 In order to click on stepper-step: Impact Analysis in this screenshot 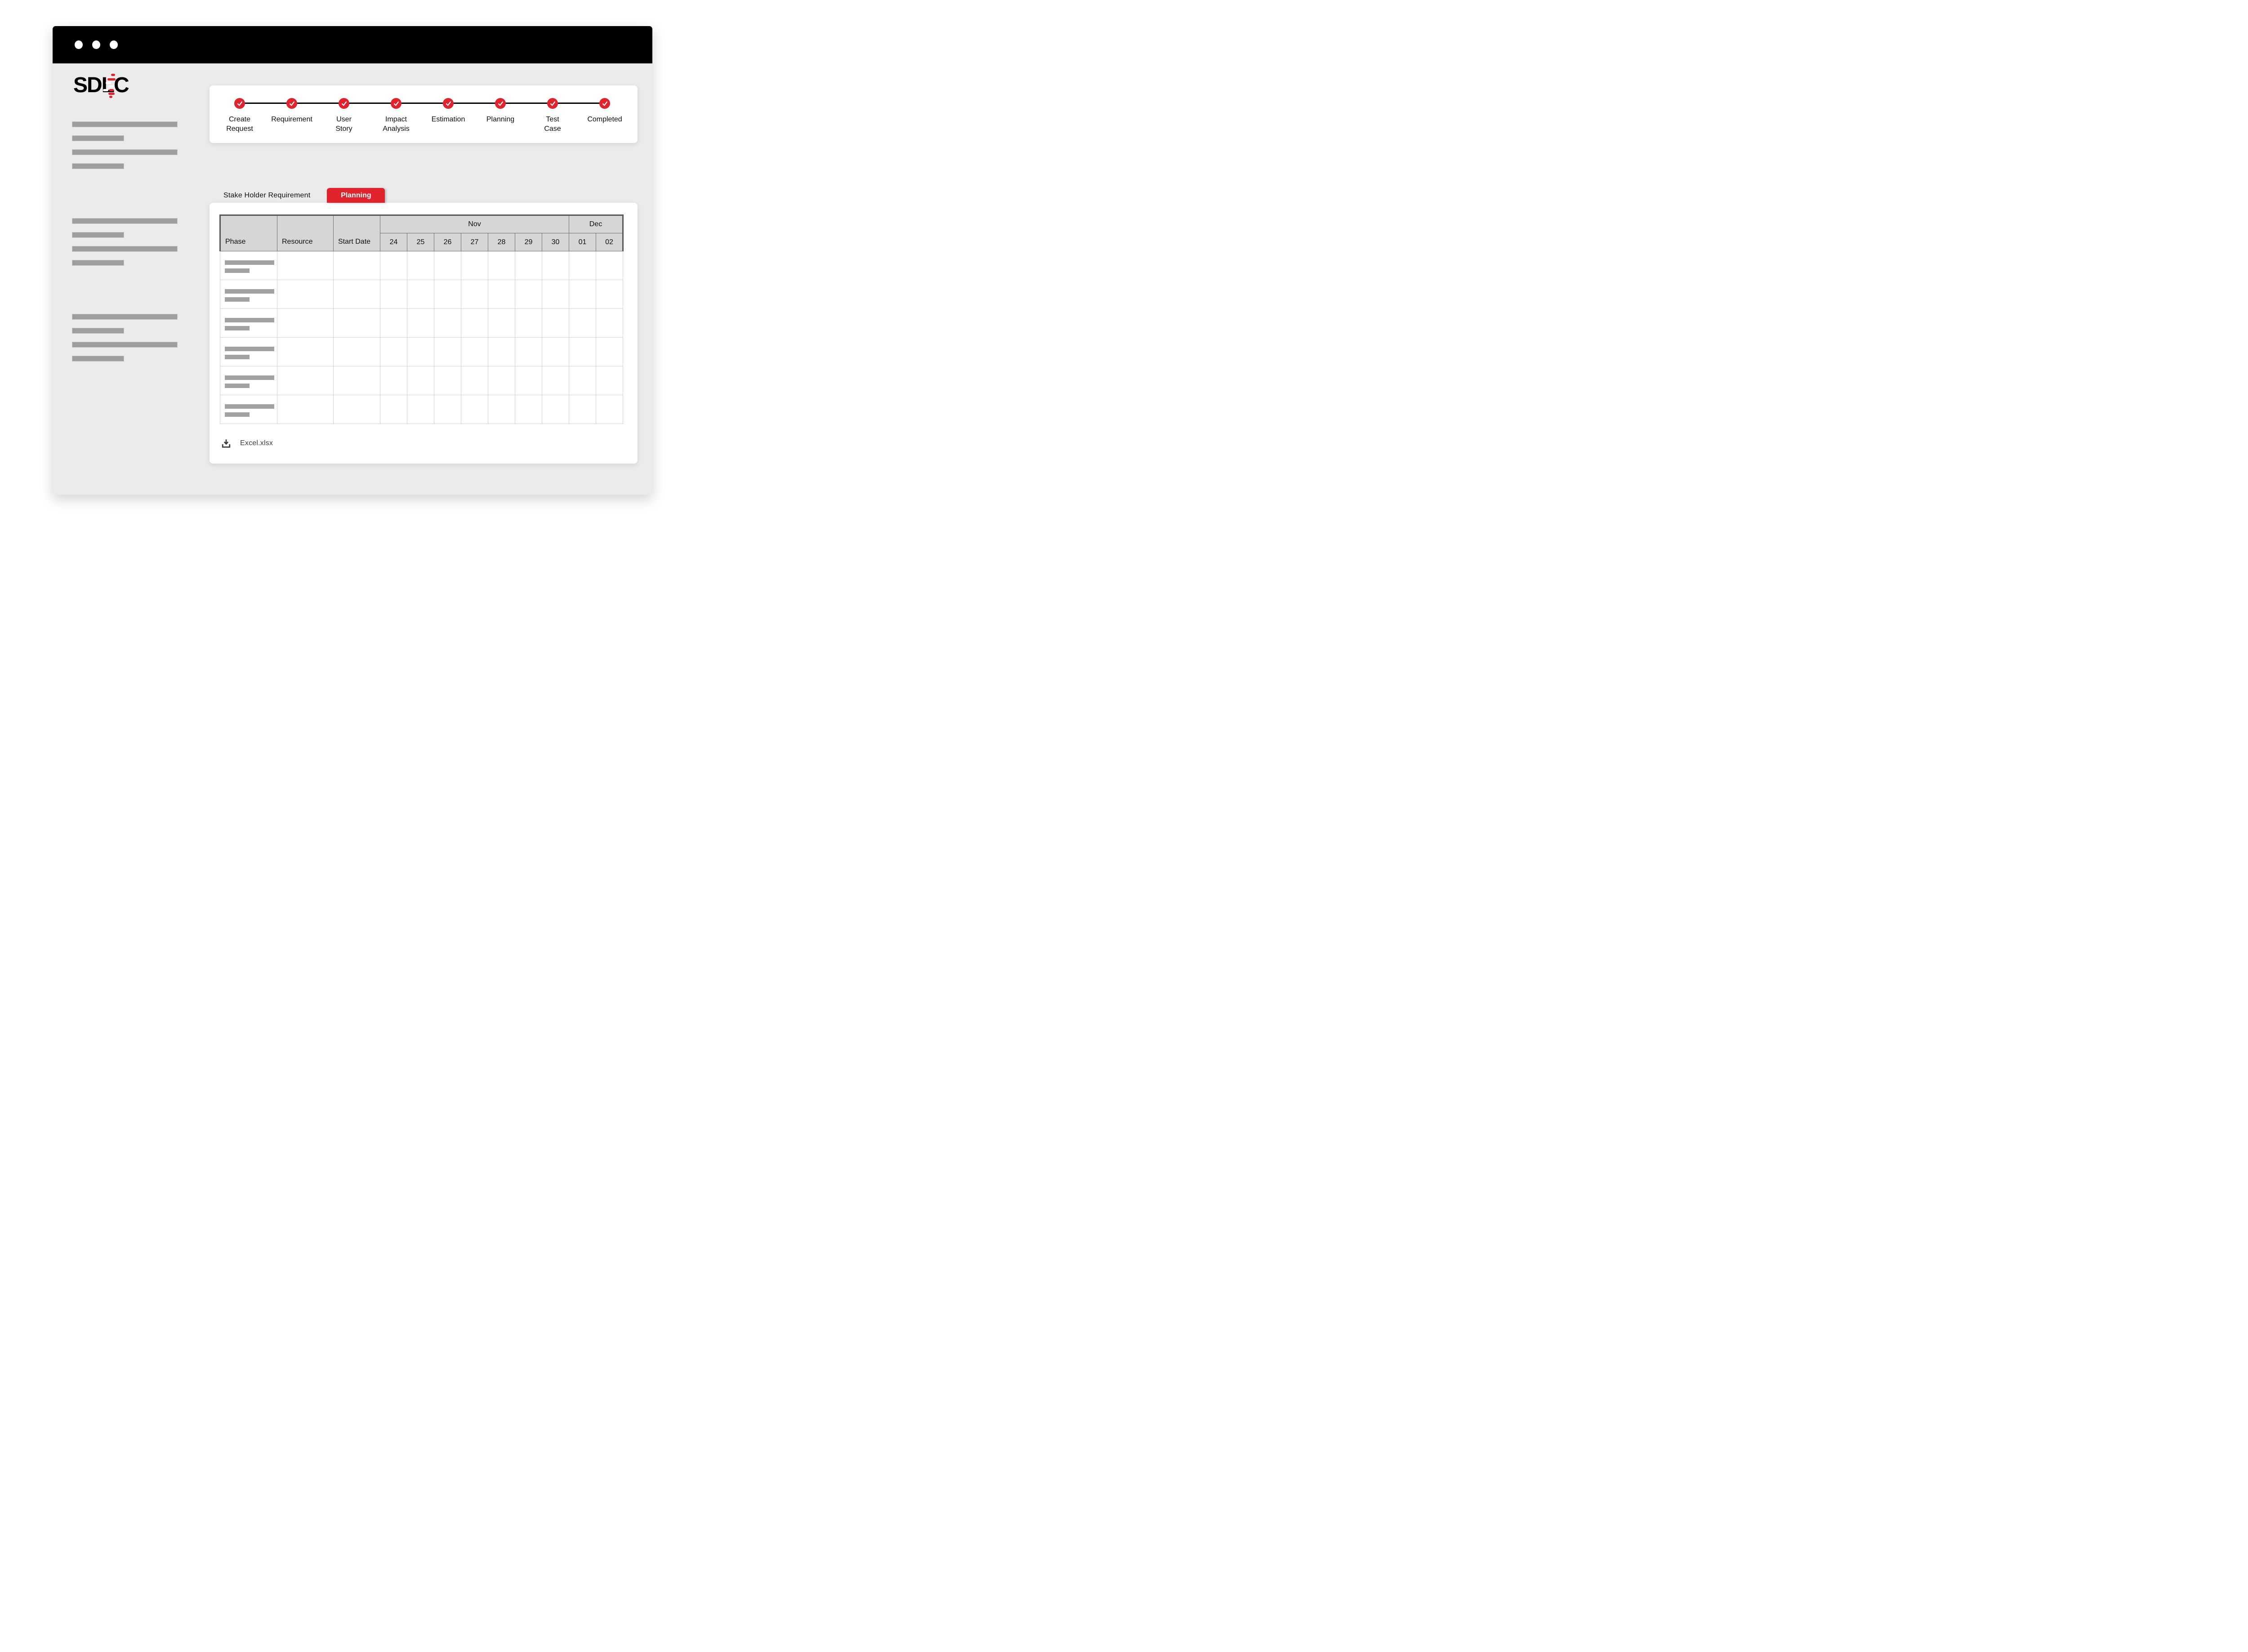, I will do `click(396, 116)`.